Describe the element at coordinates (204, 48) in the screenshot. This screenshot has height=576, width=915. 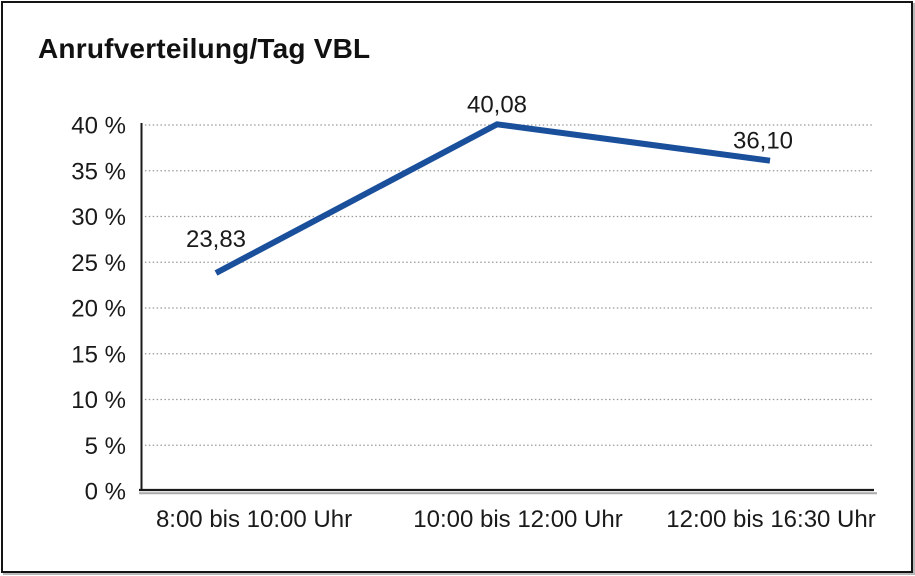
I see `chart-title: Anrufverteilung/Tag VBL` at that location.